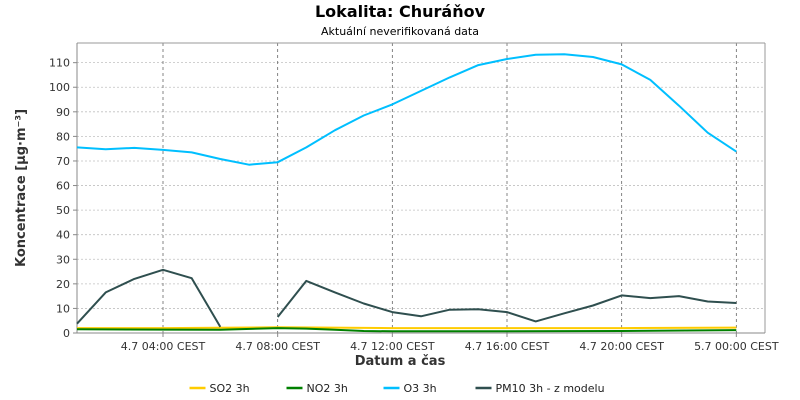 This screenshot has width=800, height=400. I want to click on legend-item-o3-3h: O3 3h, so click(410, 388).